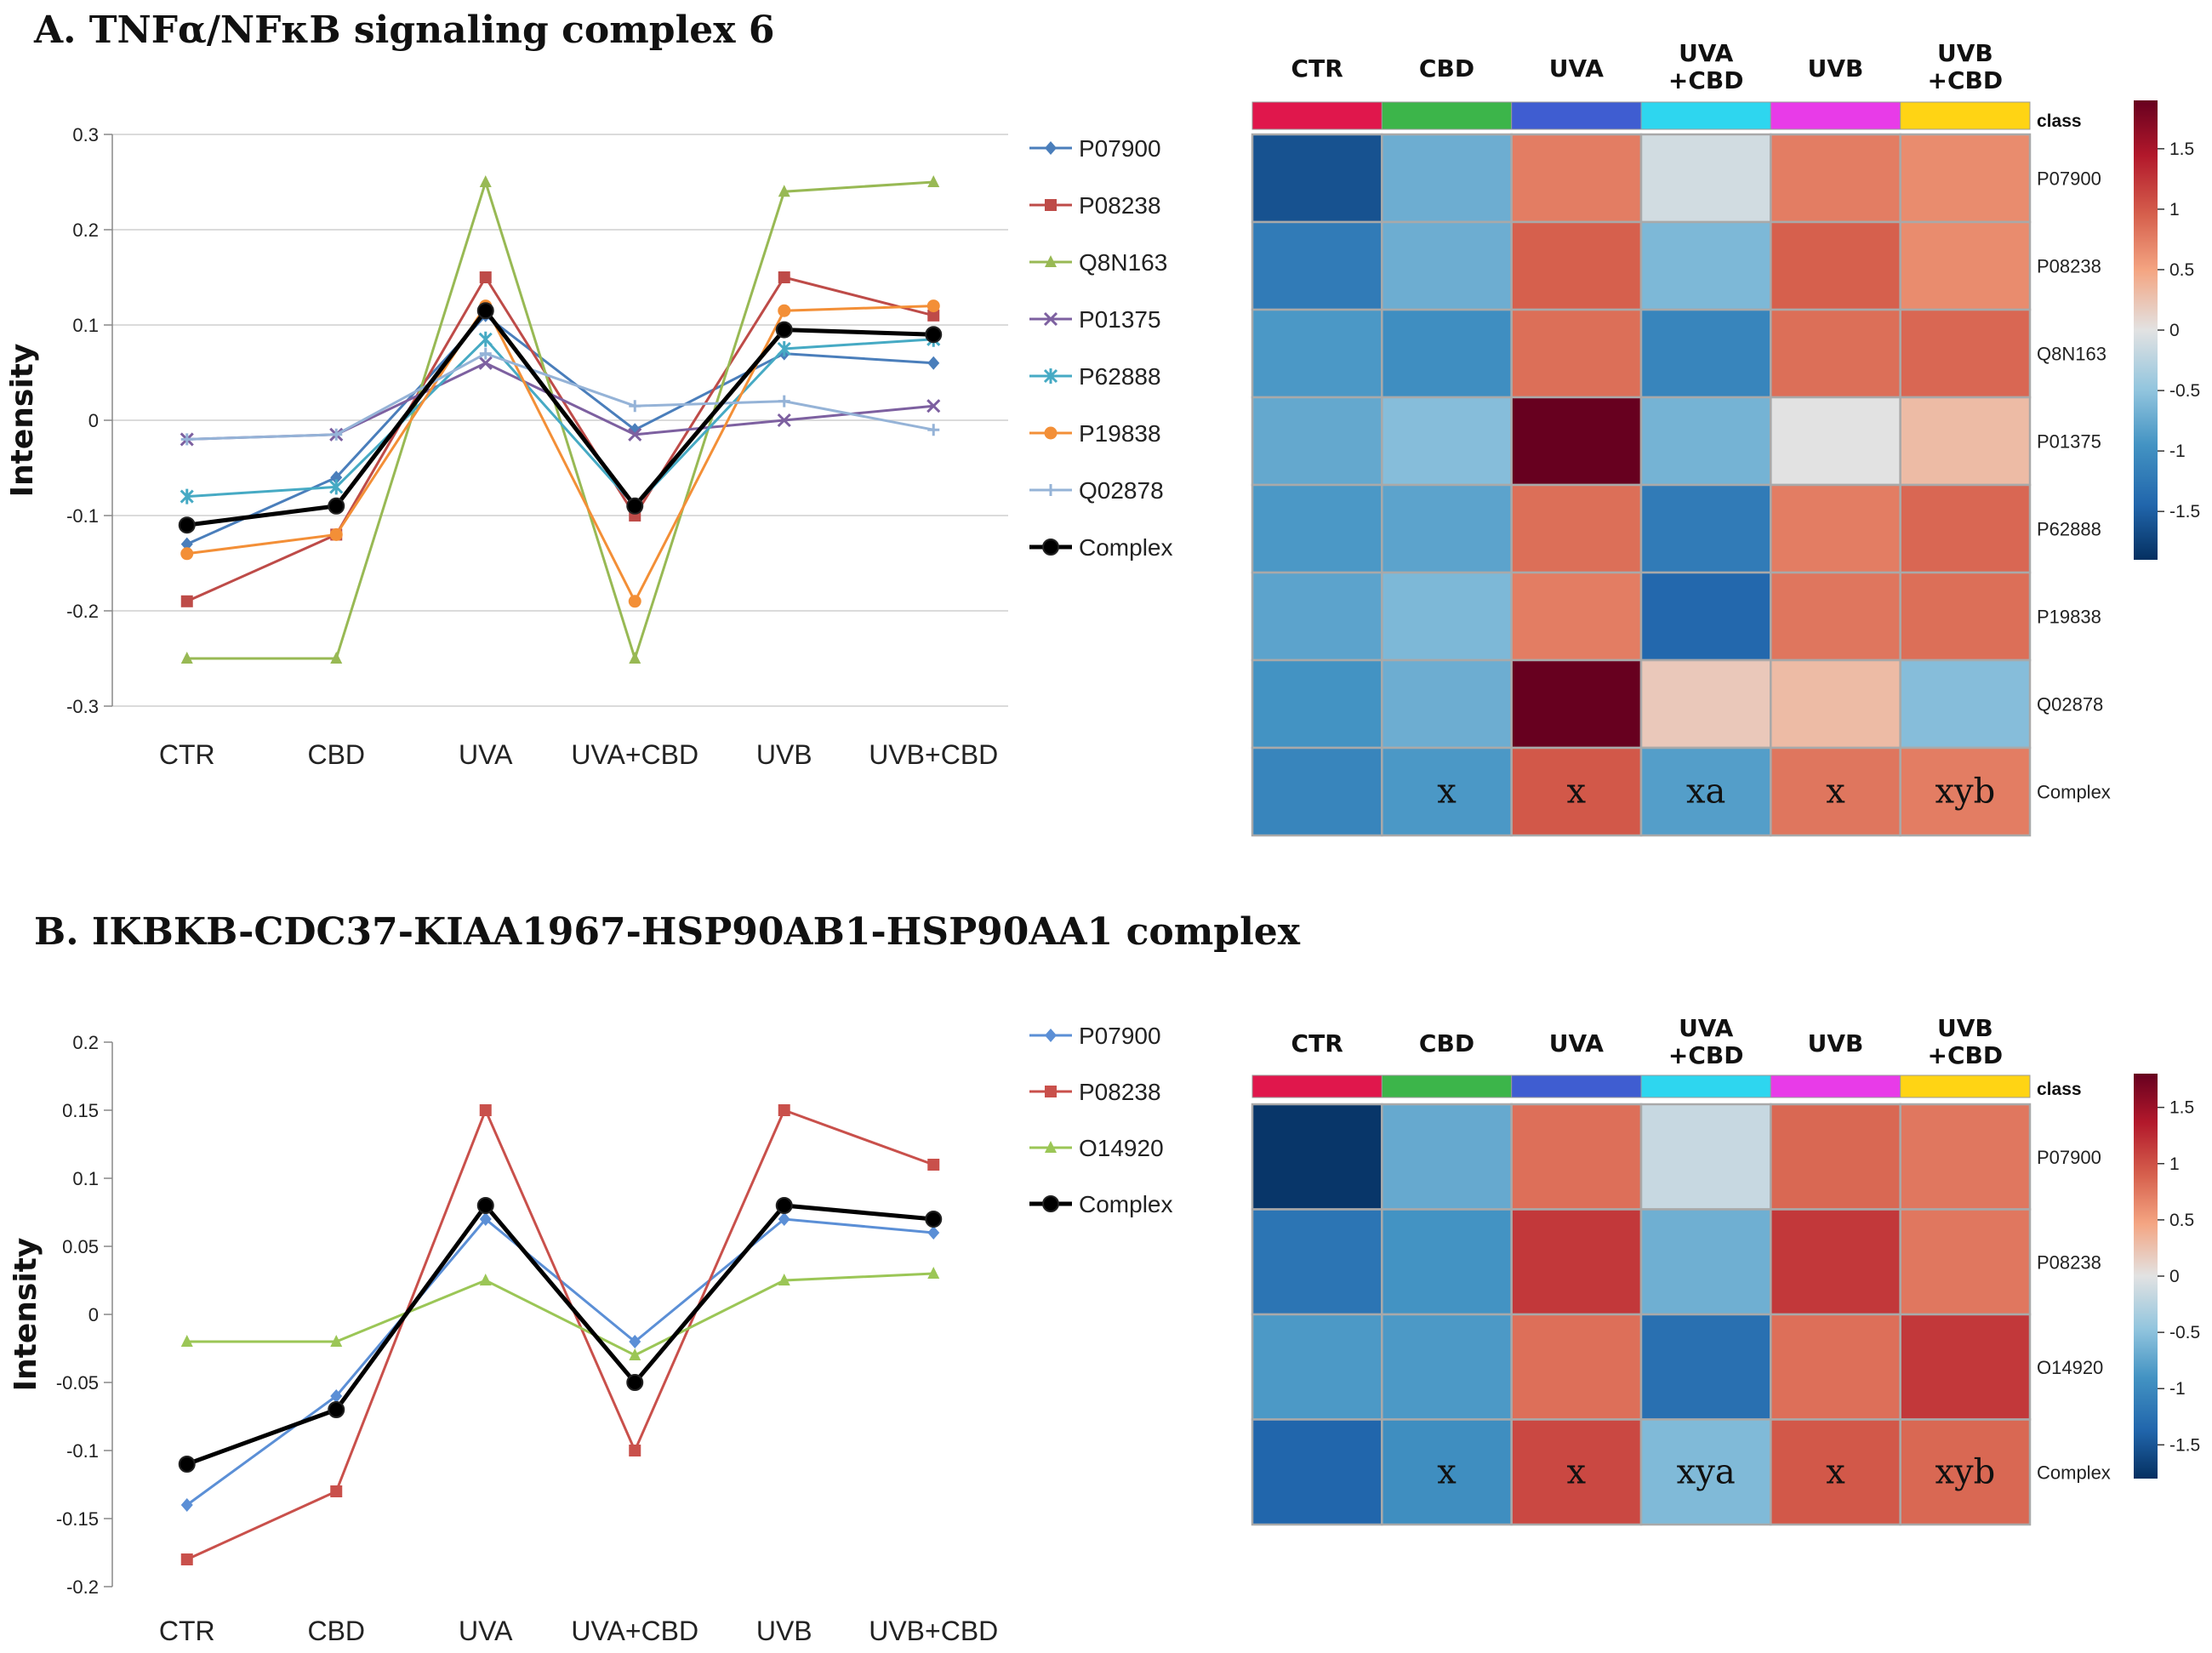 The image size is (2212, 1653). What do you see at coordinates (80, 1110) in the screenshot?
I see `y-tick-label: 0.15` at bounding box center [80, 1110].